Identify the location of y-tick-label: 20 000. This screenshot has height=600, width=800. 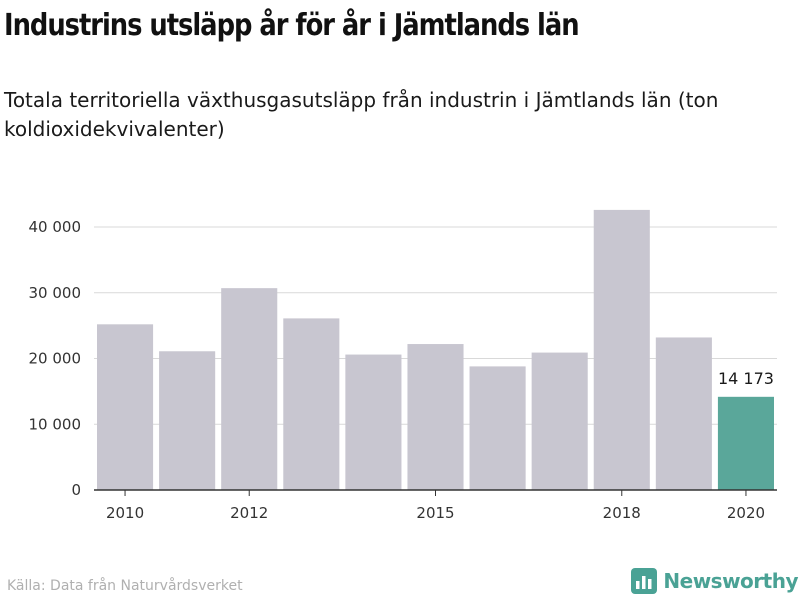
(55, 359).